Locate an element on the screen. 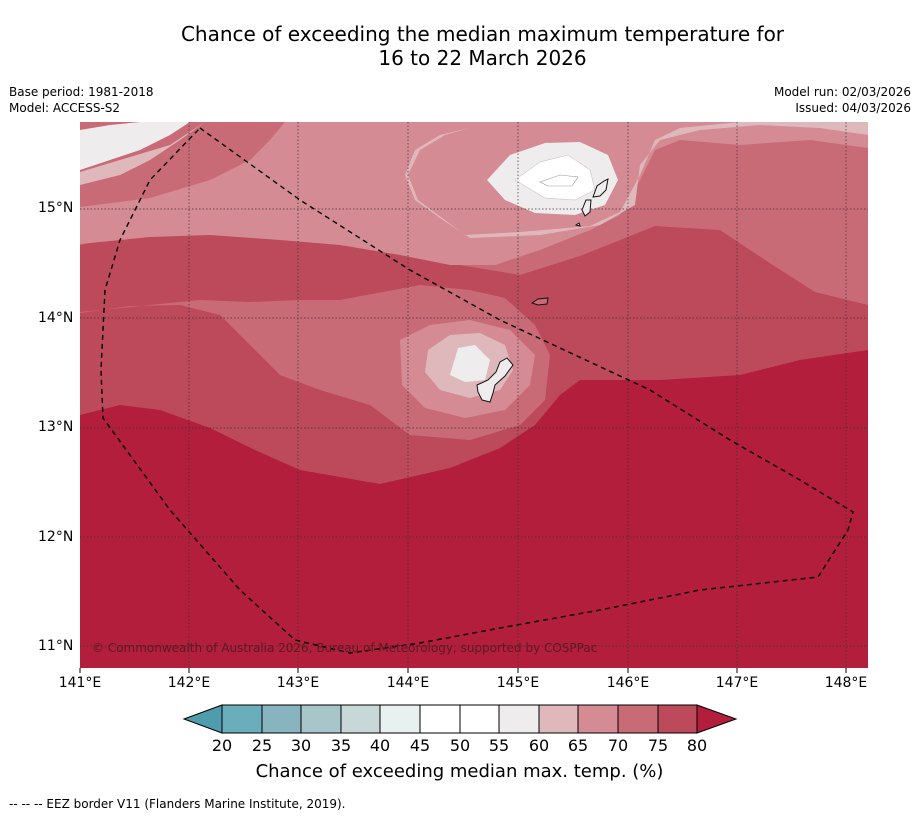 The width and height of the screenshot is (919, 816). cb-tick-70: 70 is located at coordinates (618, 745).